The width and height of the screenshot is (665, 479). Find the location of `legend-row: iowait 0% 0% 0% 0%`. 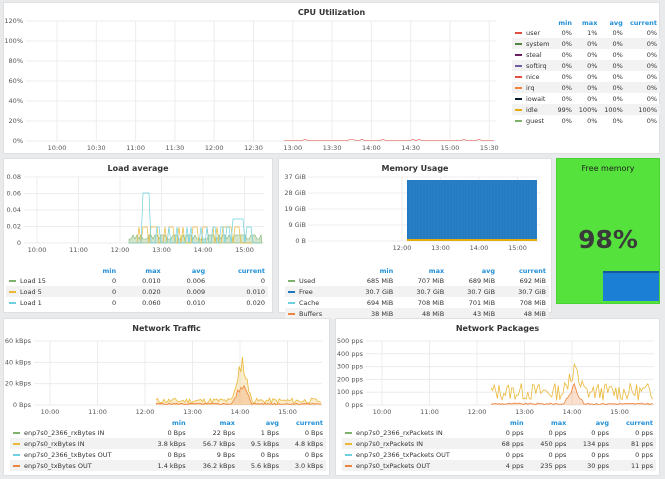

legend-row: iowait 0% 0% 0% 0% is located at coordinates (586, 98).